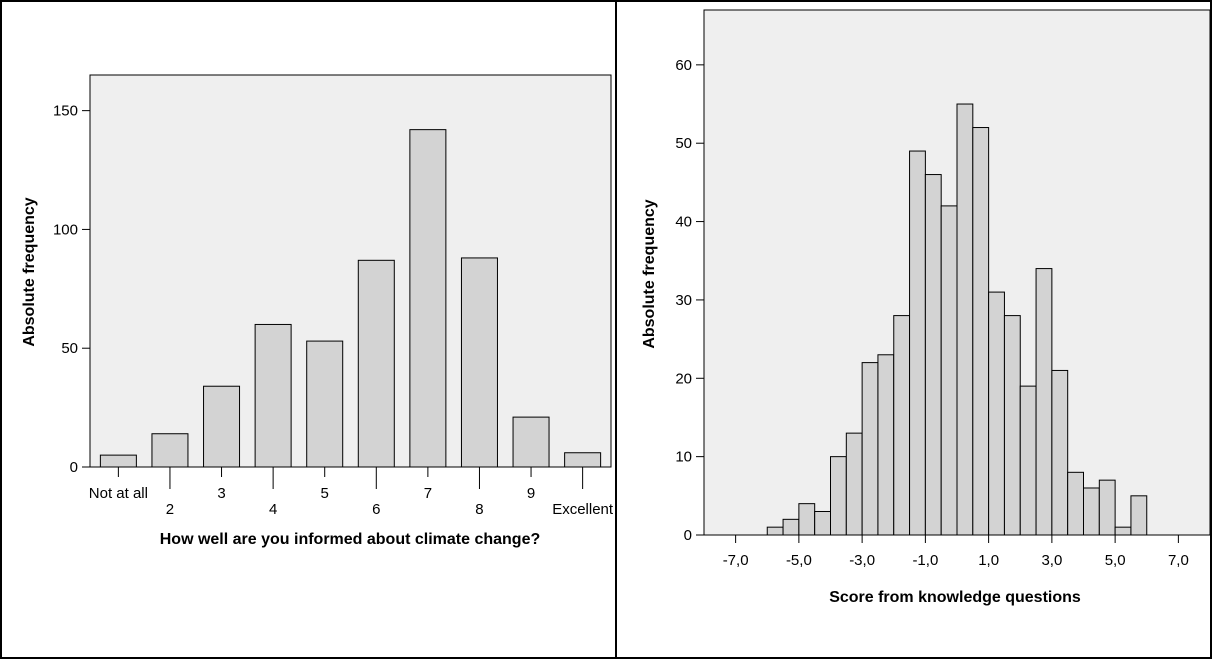  I want to click on right-x-tick-label-3: -1,0, so click(925, 560).